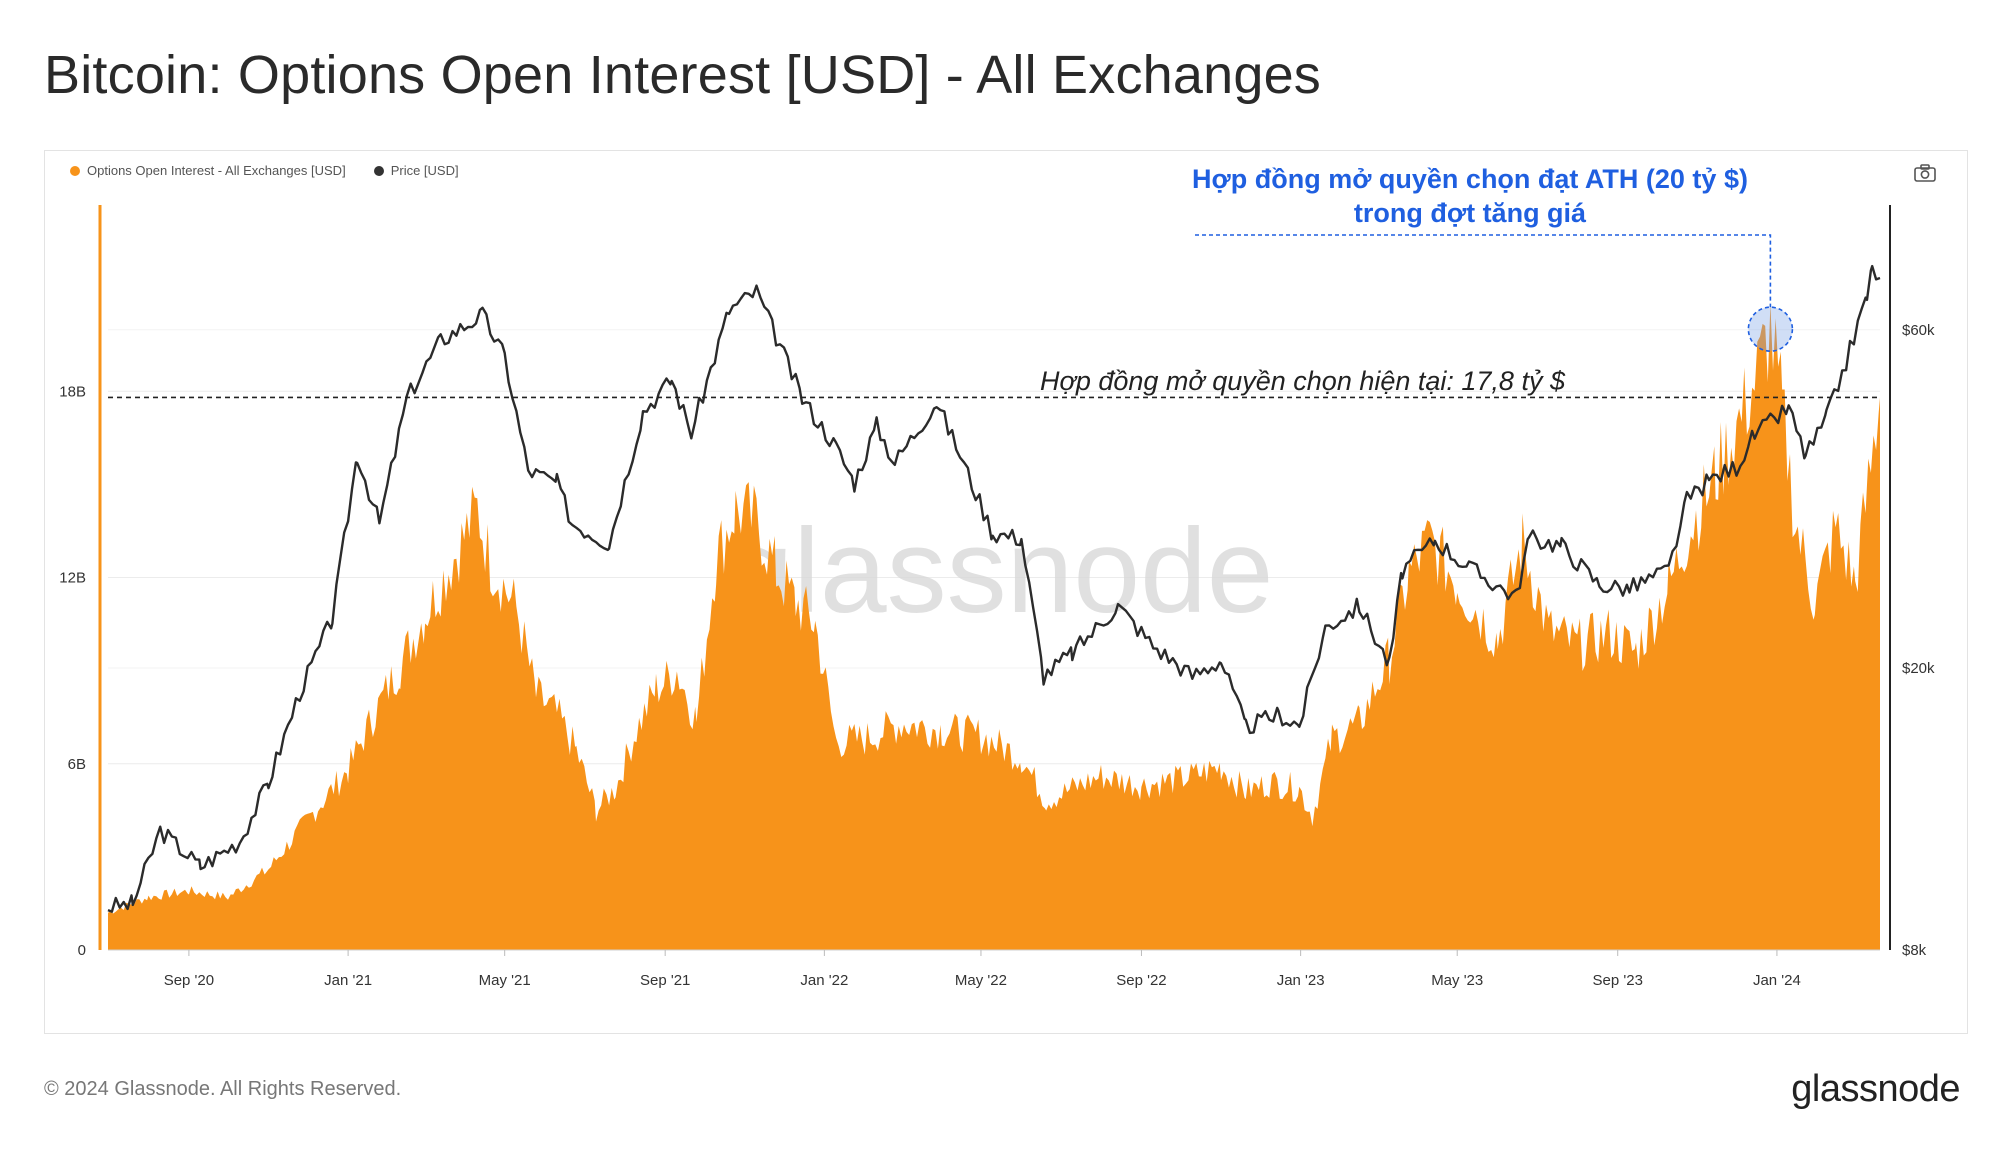 The width and height of the screenshot is (2000, 1152). Describe the element at coordinates (223, 1089) in the screenshot. I see `footer-copyright: © 2024 Glassnode. All Rights Reserved.` at that location.